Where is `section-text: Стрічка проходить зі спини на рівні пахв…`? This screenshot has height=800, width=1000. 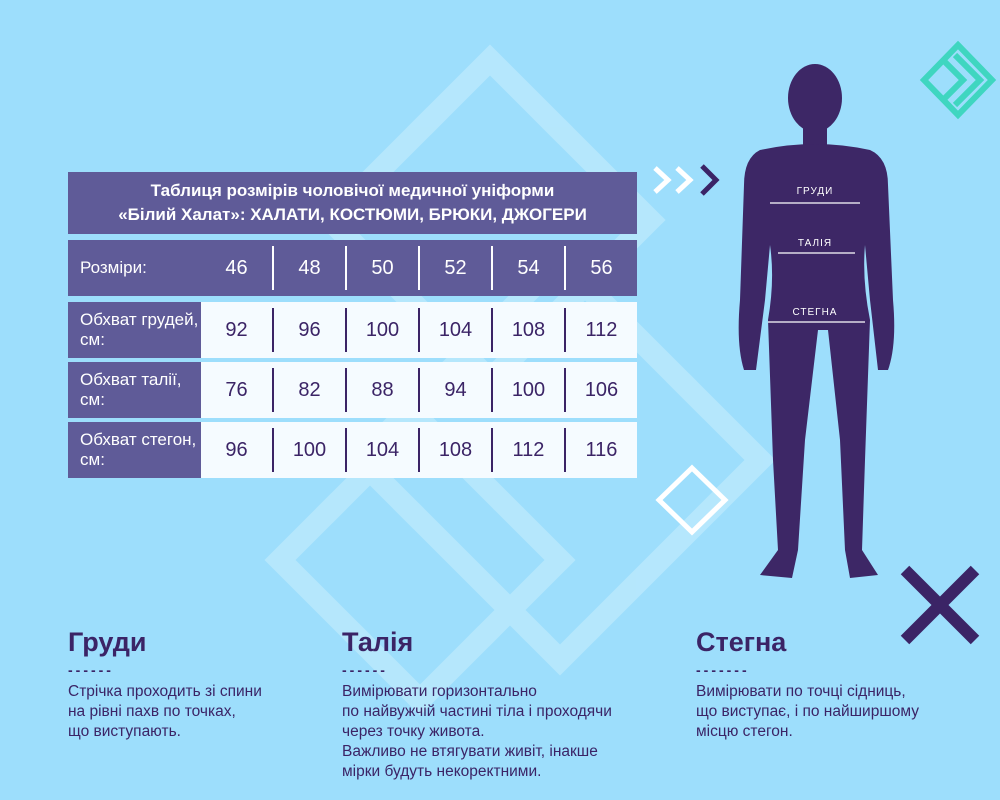
section-text: Стрічка проходить зі спини на рівні пахв… is located at coordinates (165, 711).